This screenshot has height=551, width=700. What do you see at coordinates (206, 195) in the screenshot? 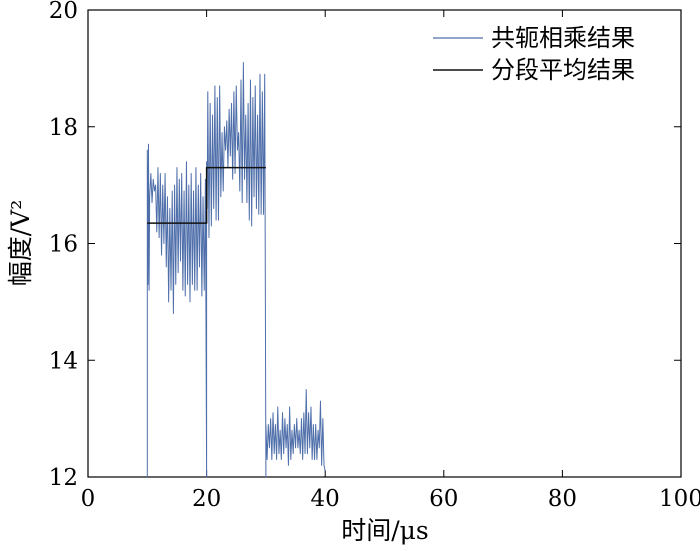
I see `series-line-segment-average` at bounding box center [206, 195].